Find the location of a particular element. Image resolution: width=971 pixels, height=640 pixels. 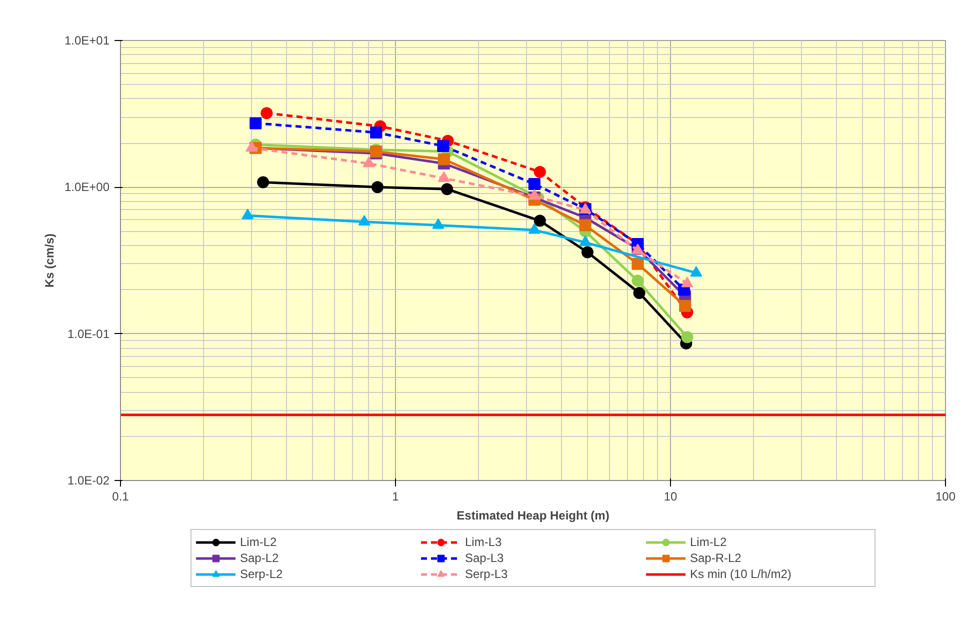

y-tick-label: 1.0E+01 is located at coordinates (87, 41).